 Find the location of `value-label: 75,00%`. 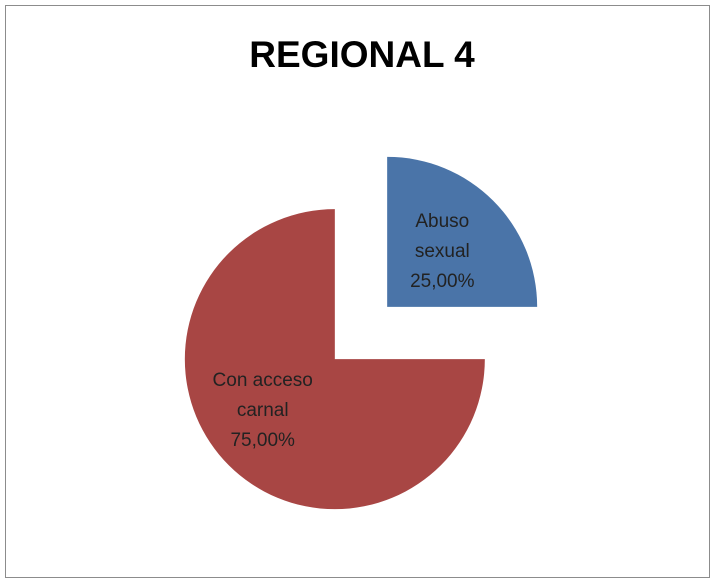

value-label: 75,00% is located at coordinates (262, 441).